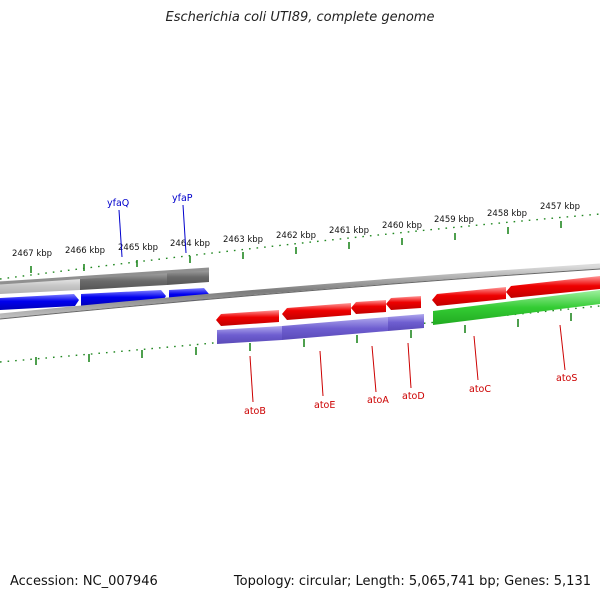 This screenshot has width=600, height=600. I want to click on top-label-lines, so click(152, 231).